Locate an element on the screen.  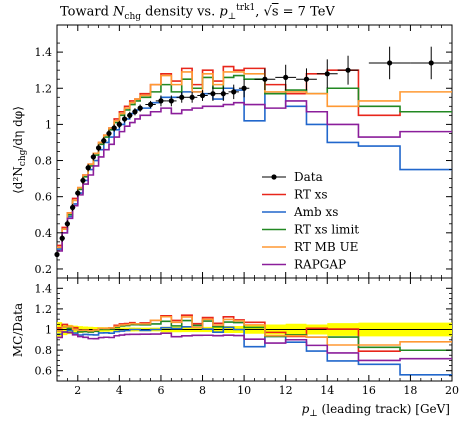
x-tick-label: 2 is located at coordinates (77, 390).